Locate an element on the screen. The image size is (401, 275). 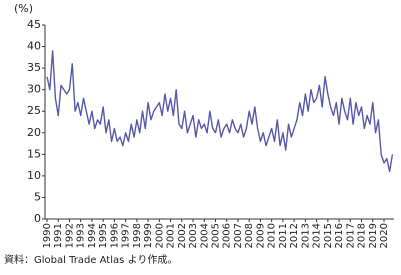
x-tick-label: 1992 is located at coordinates (69, 235).